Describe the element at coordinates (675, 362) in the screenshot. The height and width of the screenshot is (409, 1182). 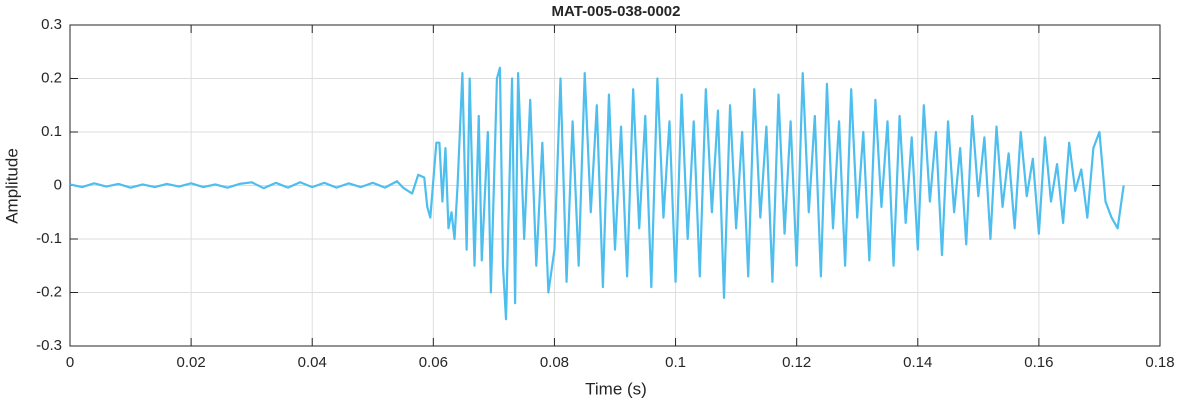
I see `x-tick-label: 0.1` at that location.